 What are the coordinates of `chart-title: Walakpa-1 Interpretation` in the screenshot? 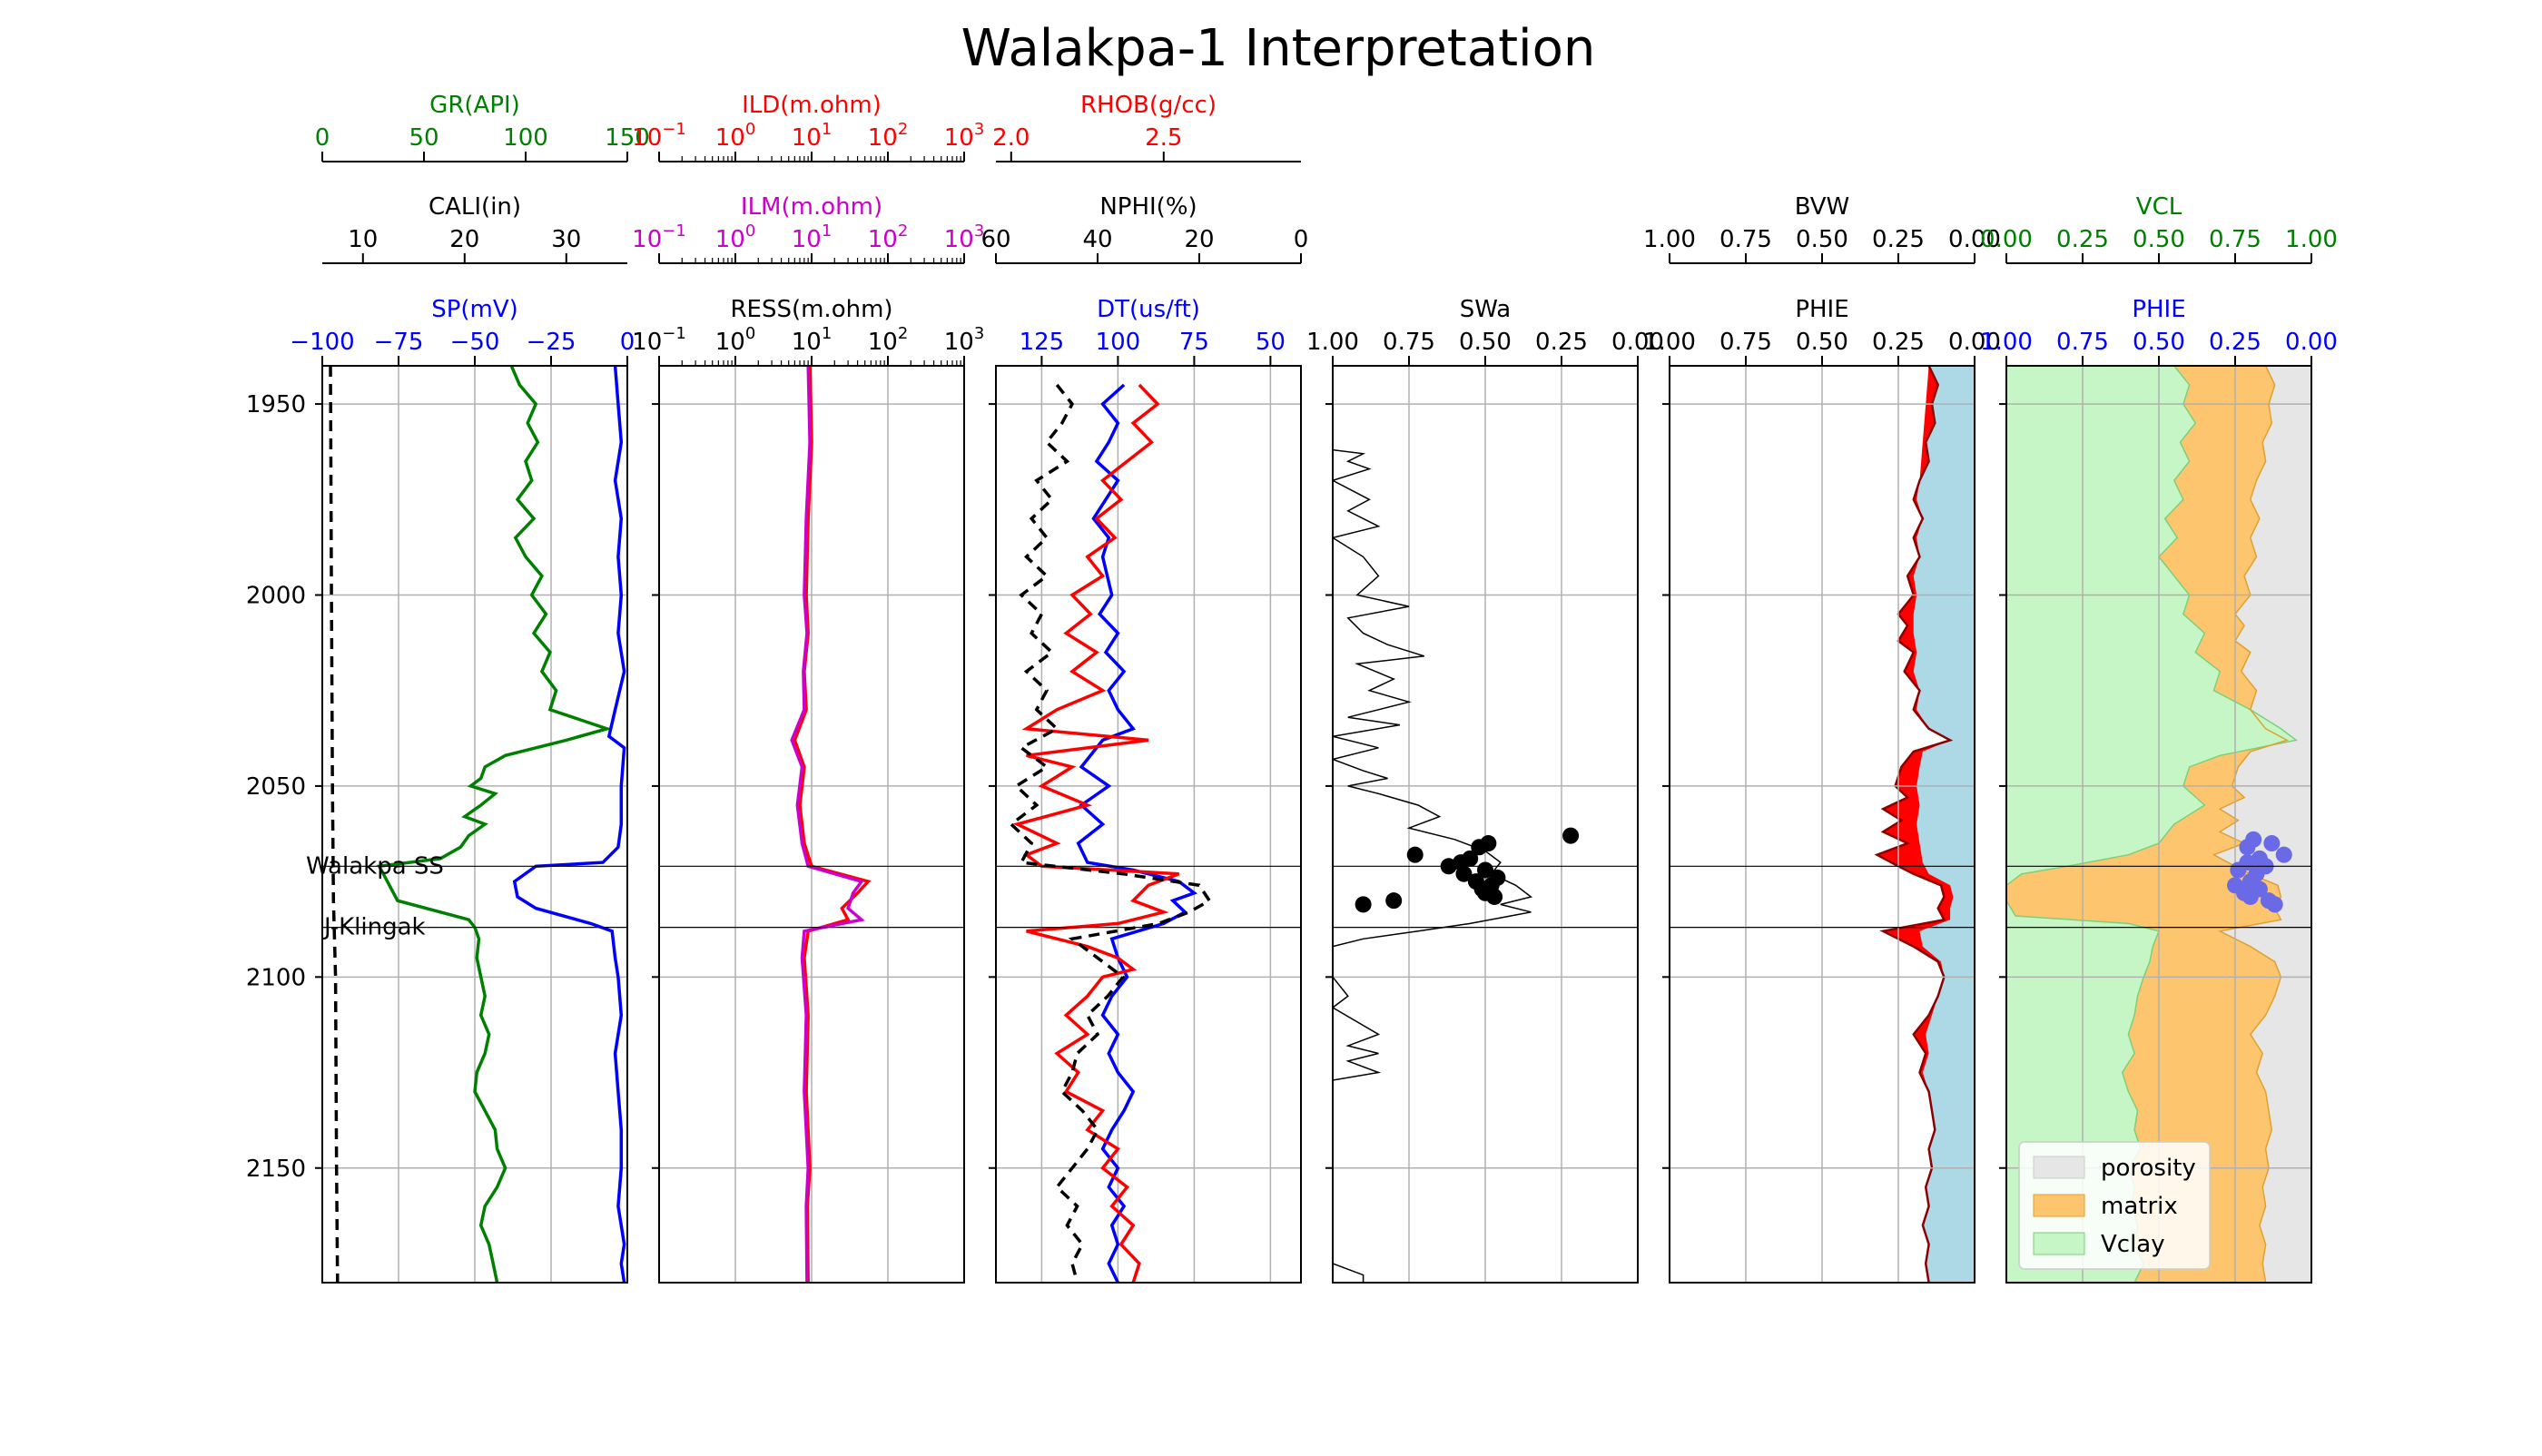 It's located at (1278, 48).